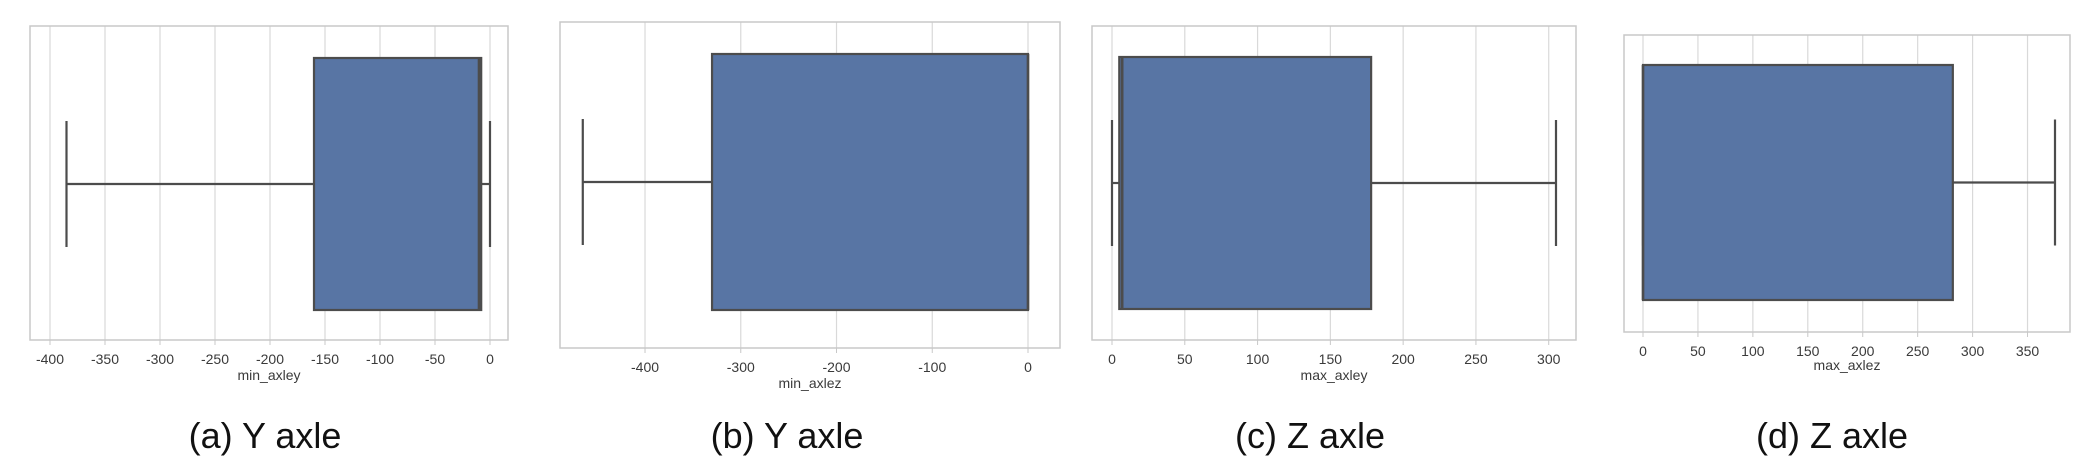 The image size is (2098, 473). I want to click on x-tick-label: -50, so click(435, 359).